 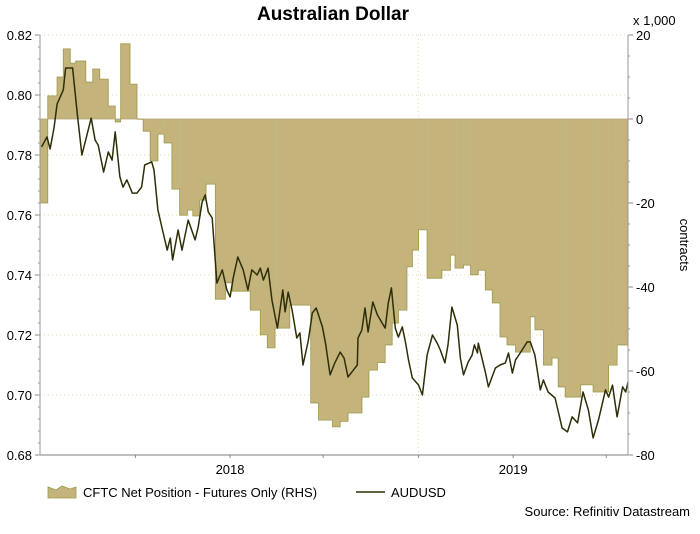 I want to click on legend-area-swatch, so click(x=62, y=492).